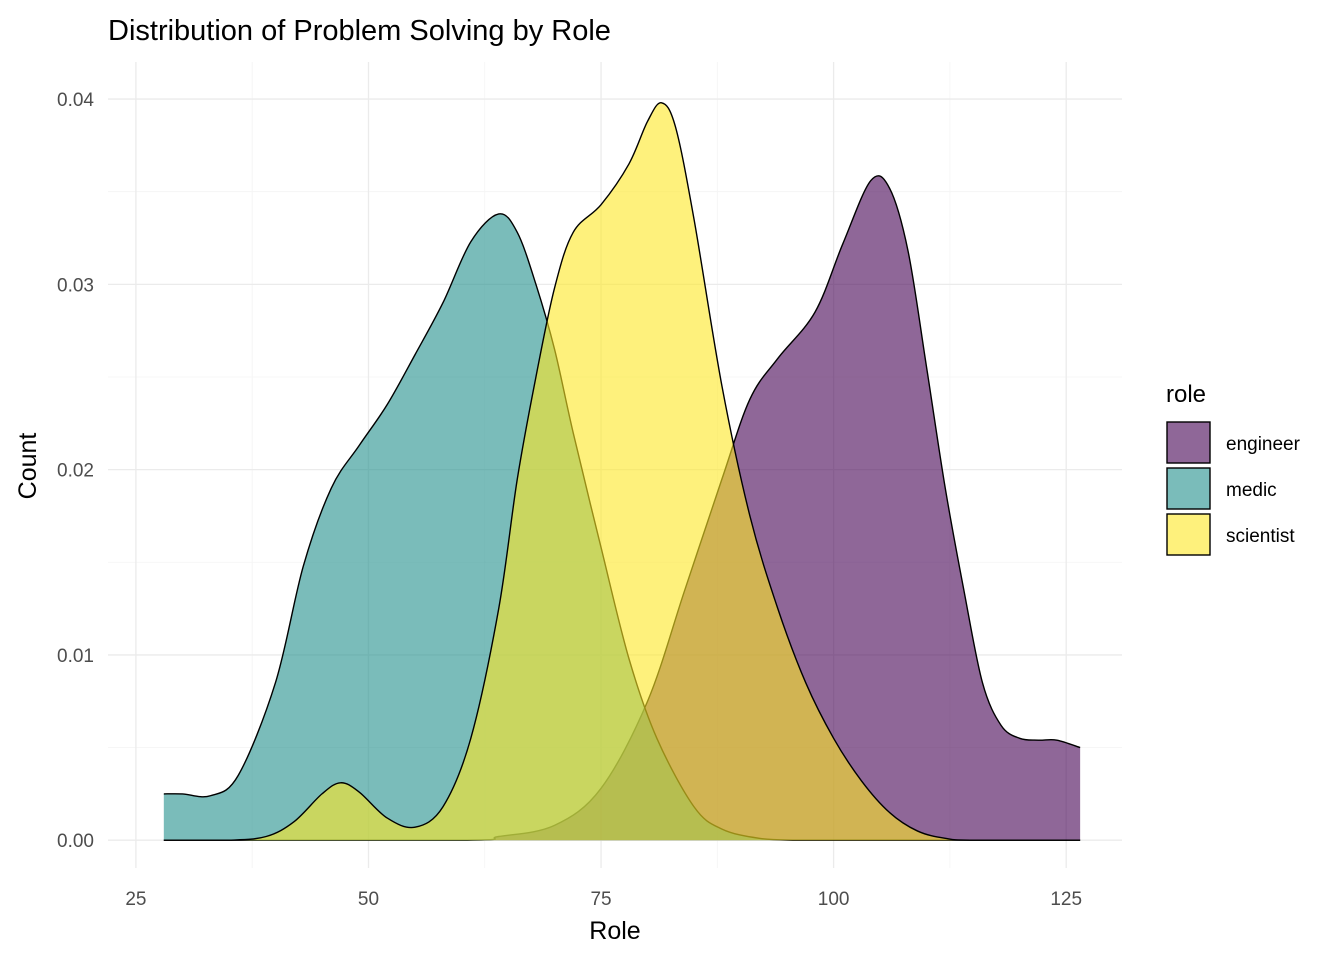  I want to click on x-tick-label: 50, so click(368, 899).